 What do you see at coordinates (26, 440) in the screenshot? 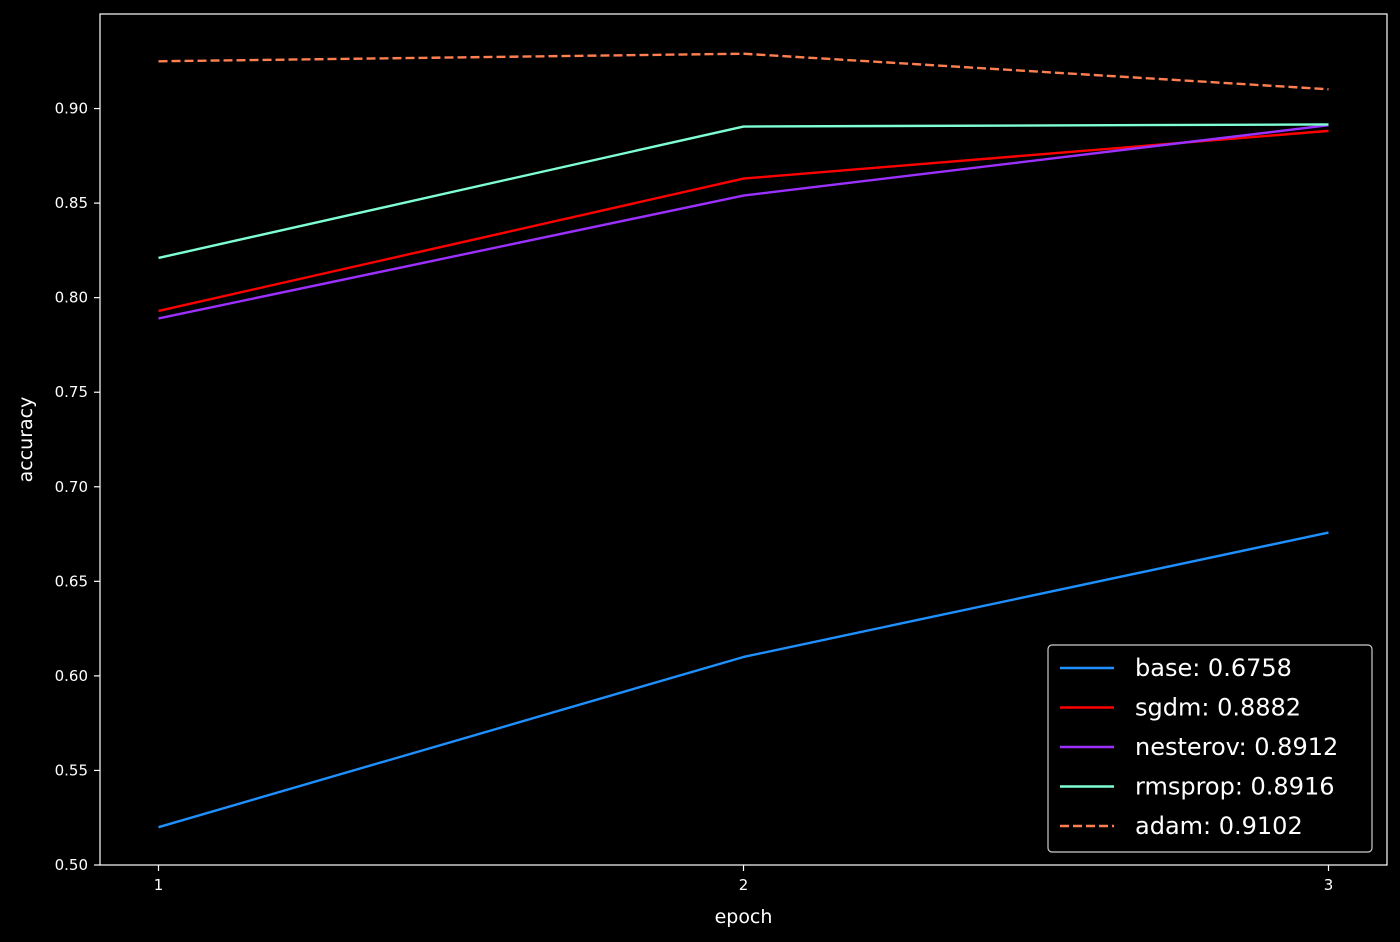
I see `y-axis-label: accuracy` at bounding box center [26, 440].